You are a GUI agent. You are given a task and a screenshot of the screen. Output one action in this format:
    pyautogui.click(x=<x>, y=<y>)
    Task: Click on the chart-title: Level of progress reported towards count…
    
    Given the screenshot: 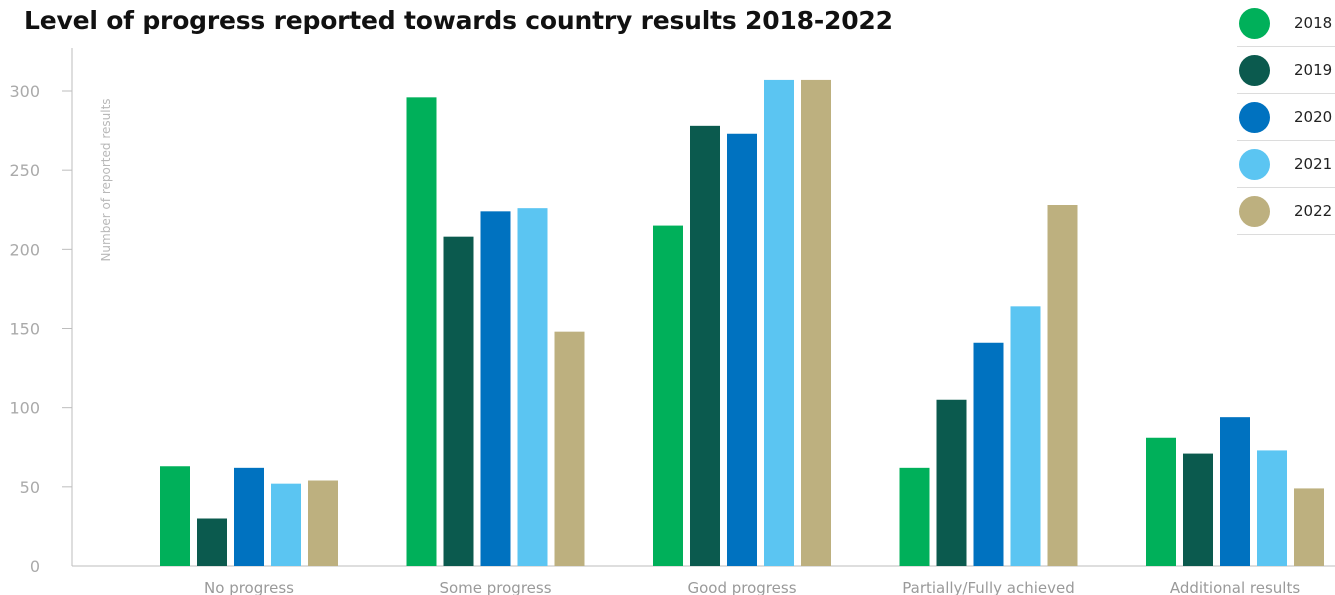 What is the action you would take?
    pyautogui.click(x=458, y=20)
    